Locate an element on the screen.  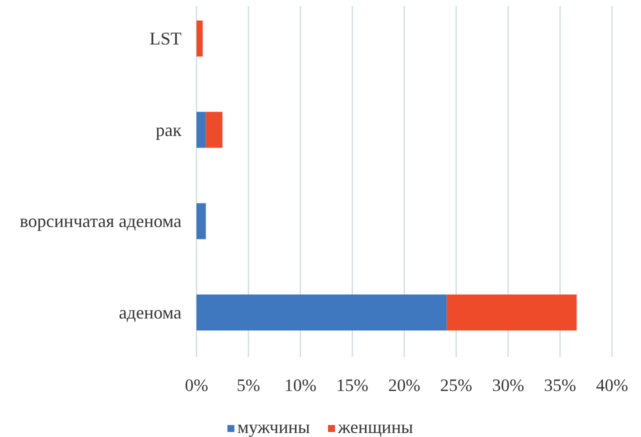
x-tick-label: 15% is located at coordinates (352, 385).